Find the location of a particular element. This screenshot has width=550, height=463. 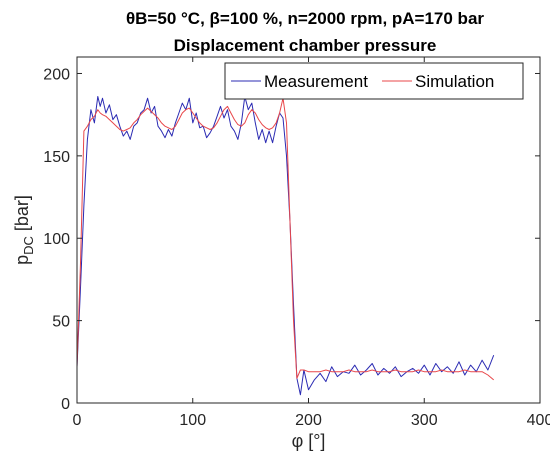

y-tick-label: 150 is located at coordinates (56, 157).